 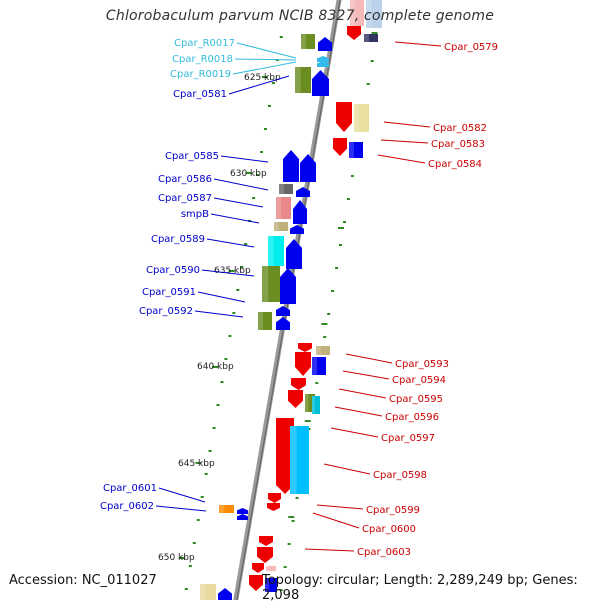 I want to click on gene-label: Cpar_R0017, so click(x=204, y=43).